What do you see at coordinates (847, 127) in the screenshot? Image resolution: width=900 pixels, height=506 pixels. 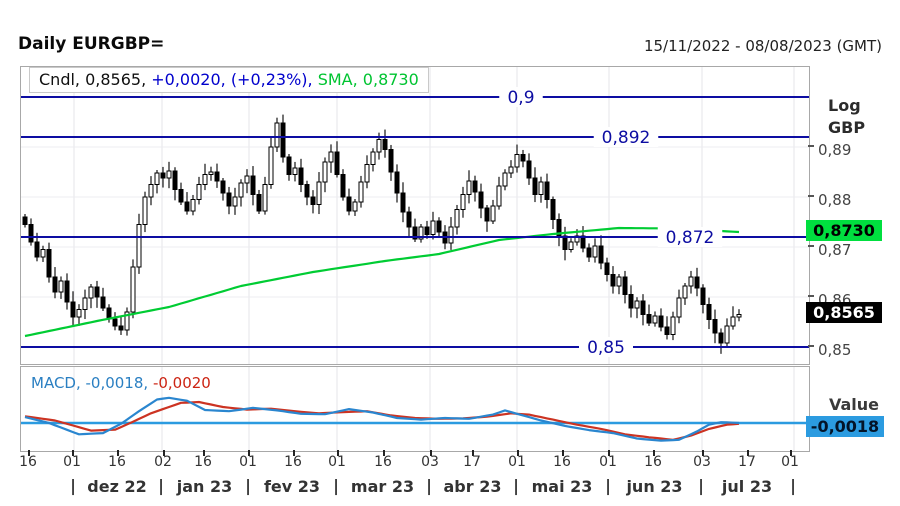 I see `axis-currency-label: GBP` at bounding box center [847, 127].